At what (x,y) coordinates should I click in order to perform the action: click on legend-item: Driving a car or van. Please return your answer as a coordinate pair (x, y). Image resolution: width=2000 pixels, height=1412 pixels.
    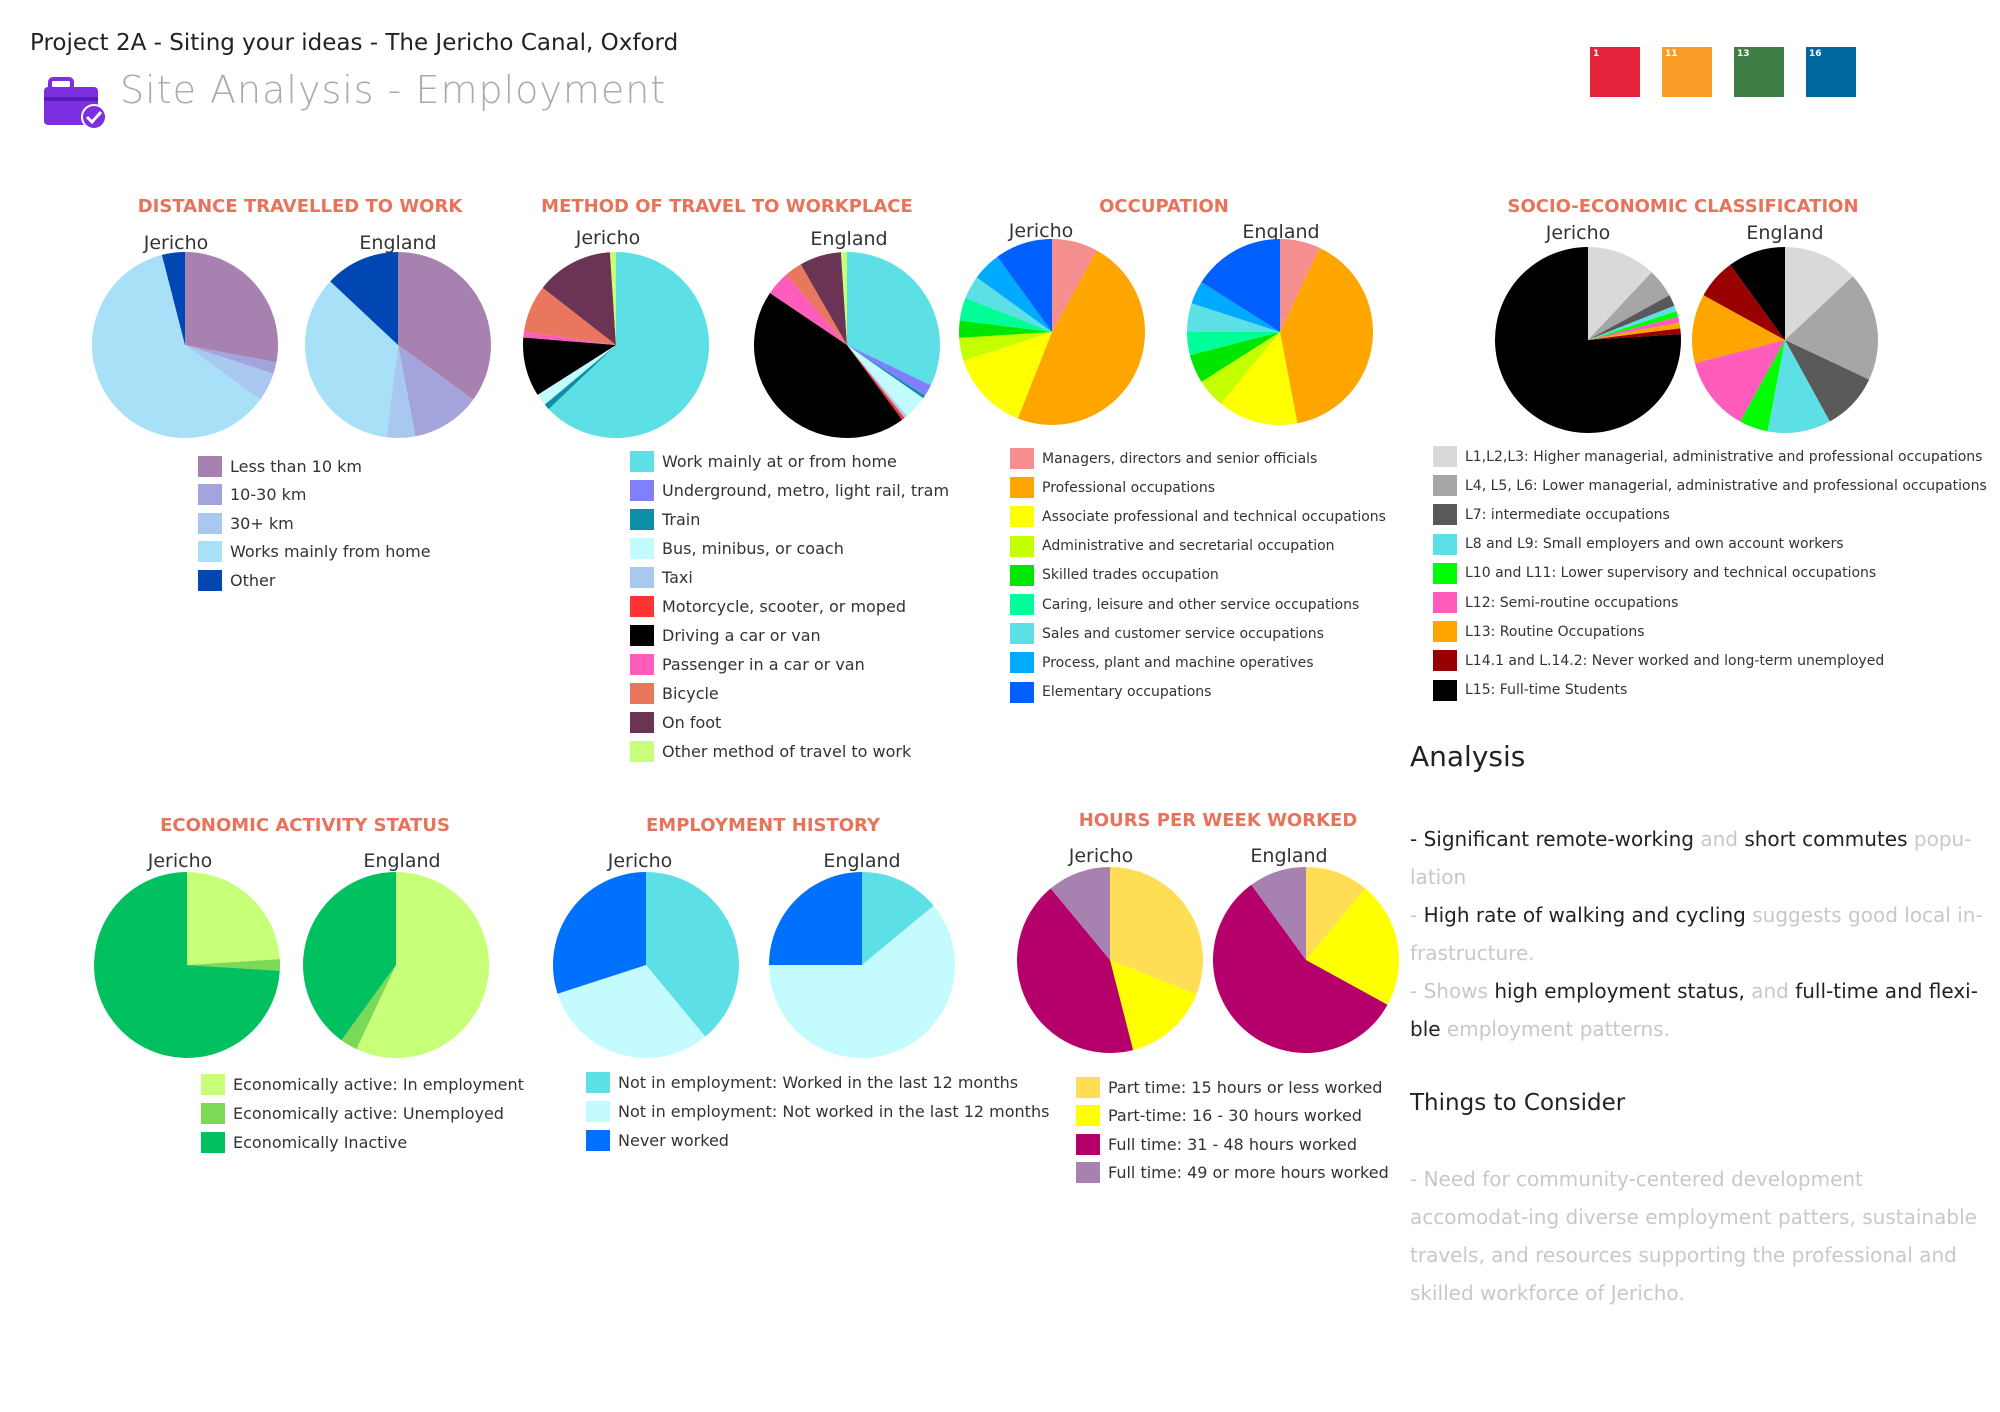
    Looking at the image, I should click on (789, 635).